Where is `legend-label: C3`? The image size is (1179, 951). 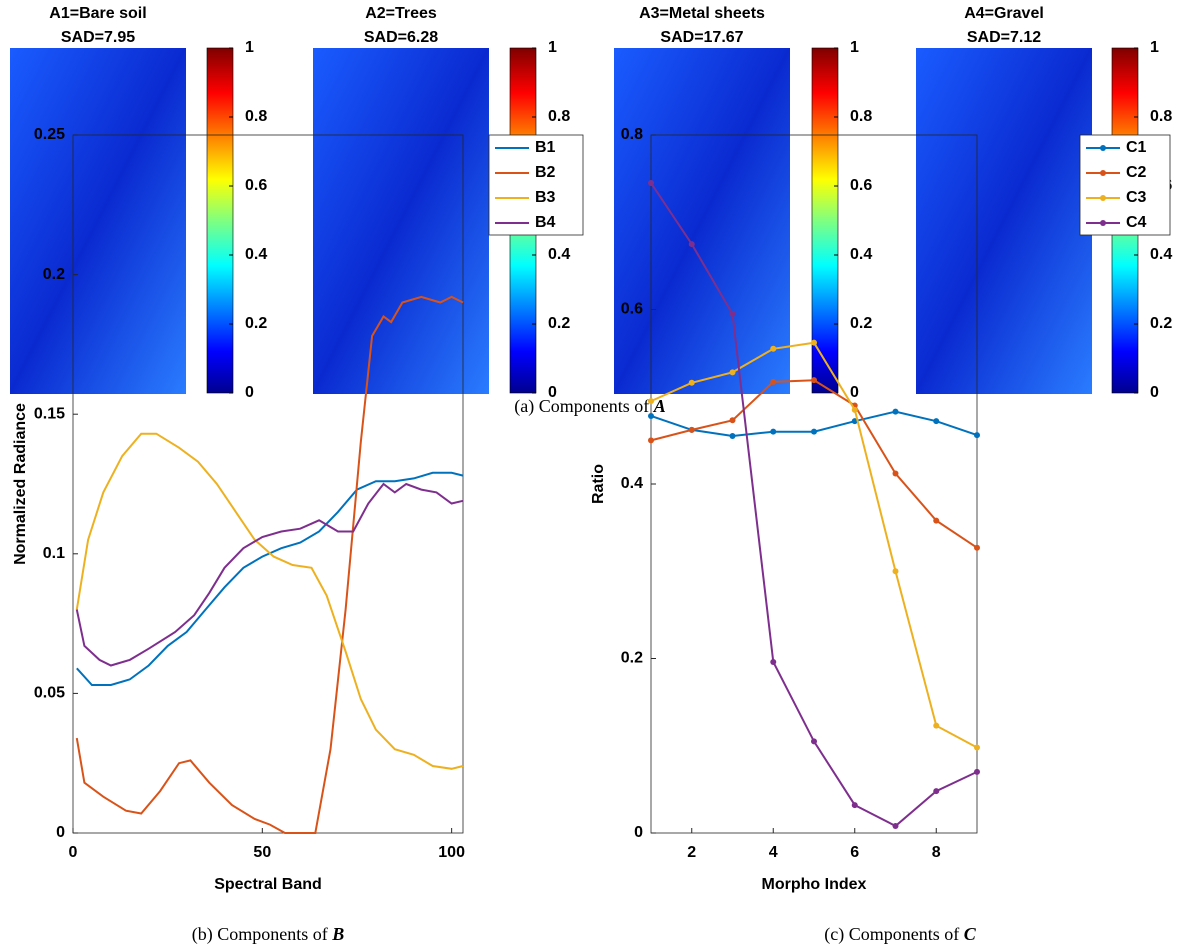
legend-label: C3 is located at coordinates (1136, 197).